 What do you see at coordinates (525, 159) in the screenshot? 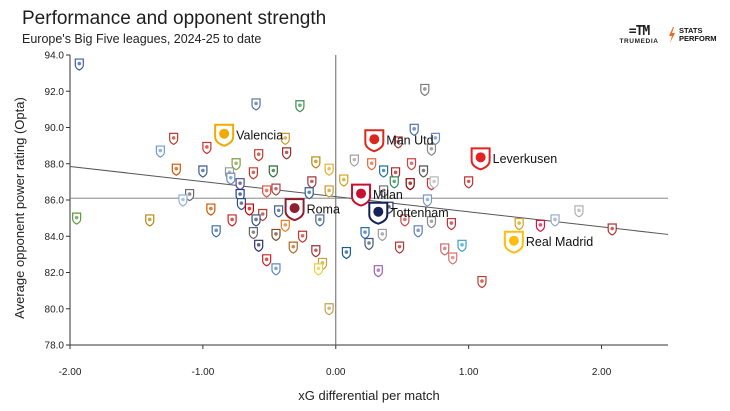
I see `team-label: Leverkusen` at bounding box center [525, 159].